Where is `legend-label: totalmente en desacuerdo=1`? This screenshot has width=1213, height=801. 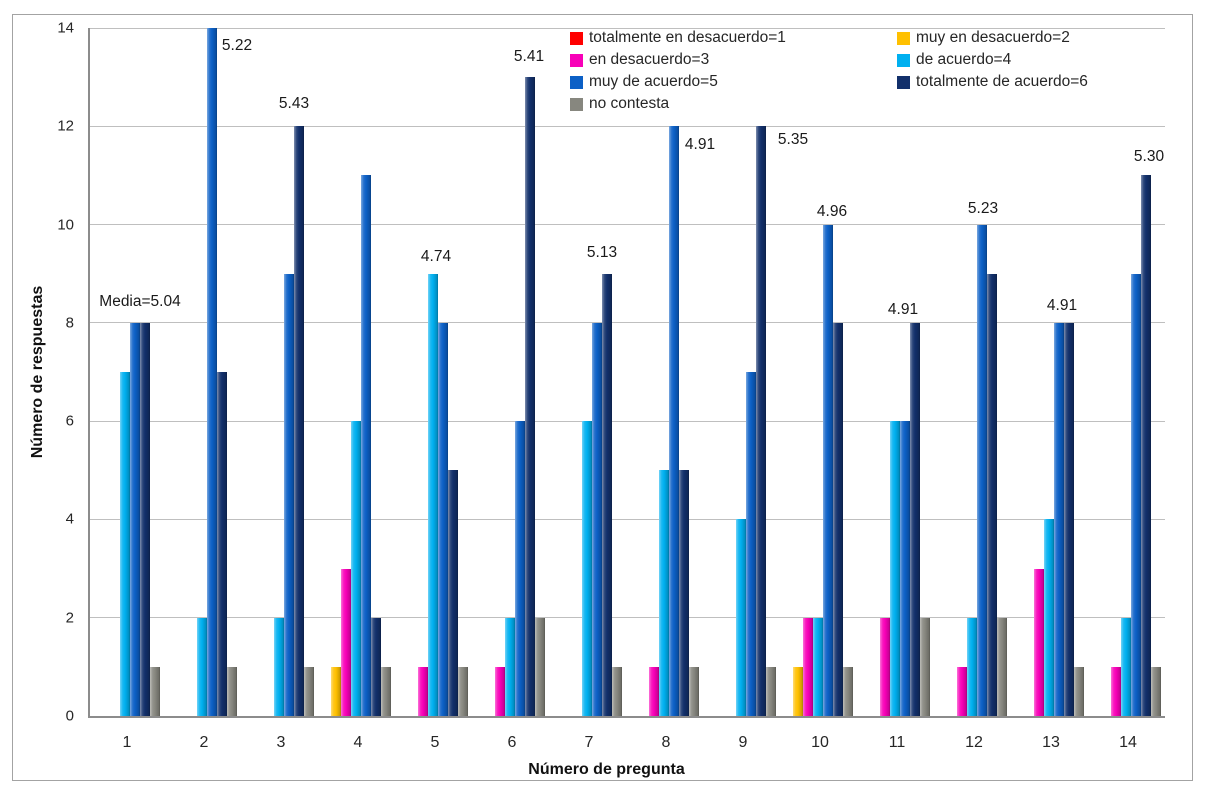
legend-label: totalmente en desacuerdo=1 is located at coordinates (687, 37).